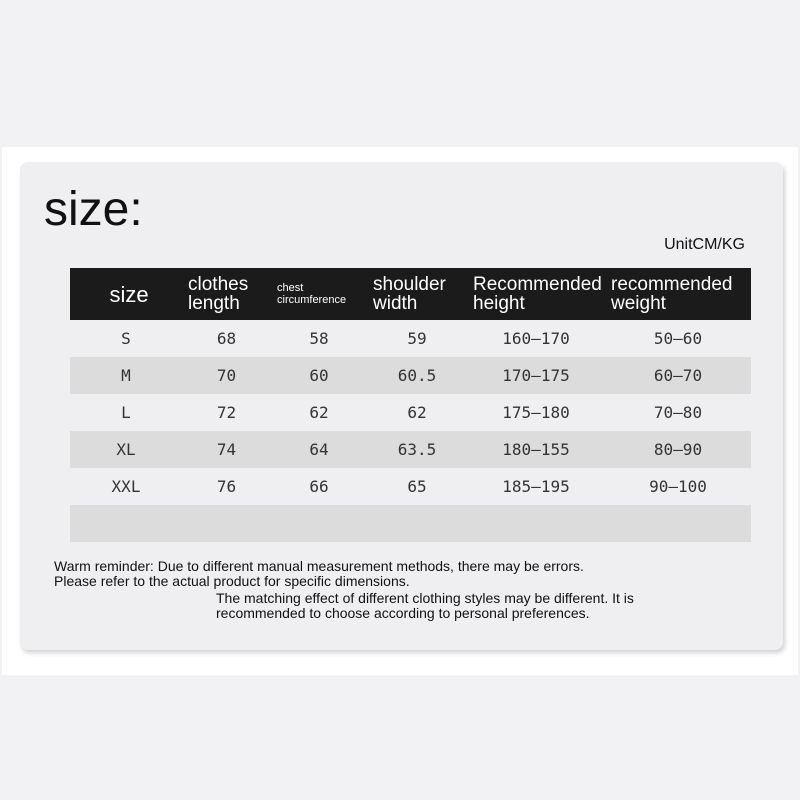 The width and height of the screenshot is (800, 800). Describe the element at coordinates (126, 412) in the screenshot. I see `table-cell: L` at that location.